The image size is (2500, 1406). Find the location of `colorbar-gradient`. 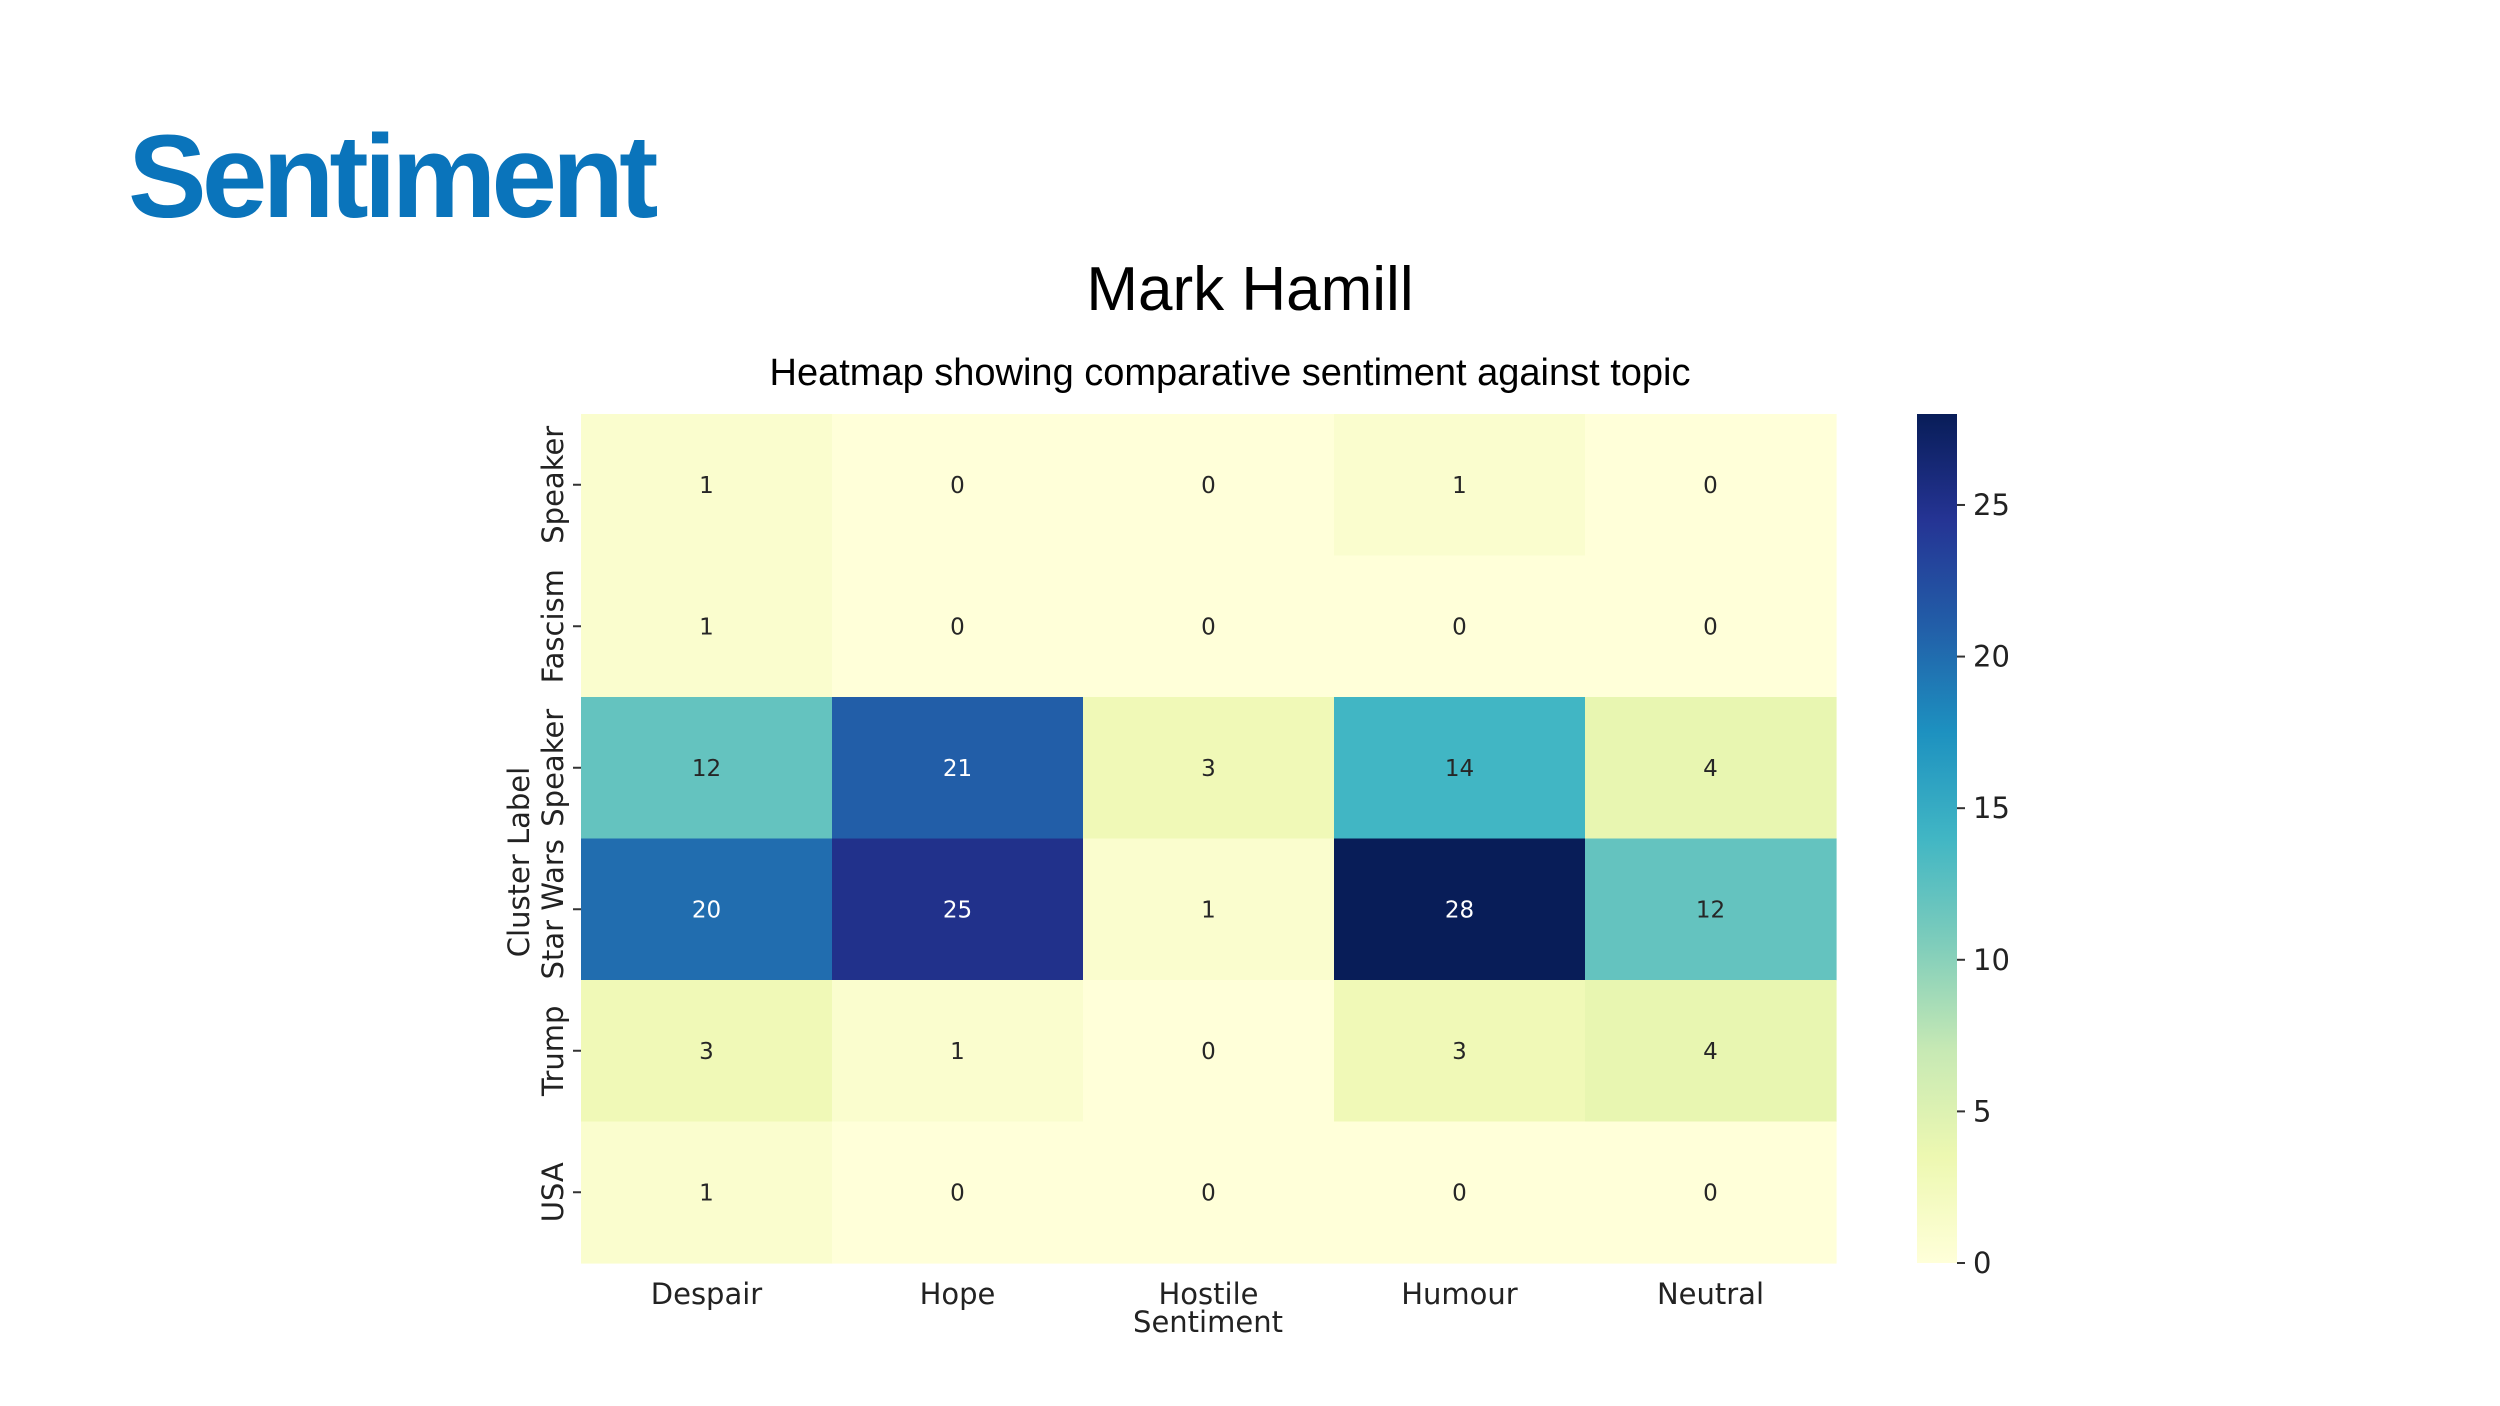

colorbar-gradient is located at coordinates (1937, 838).